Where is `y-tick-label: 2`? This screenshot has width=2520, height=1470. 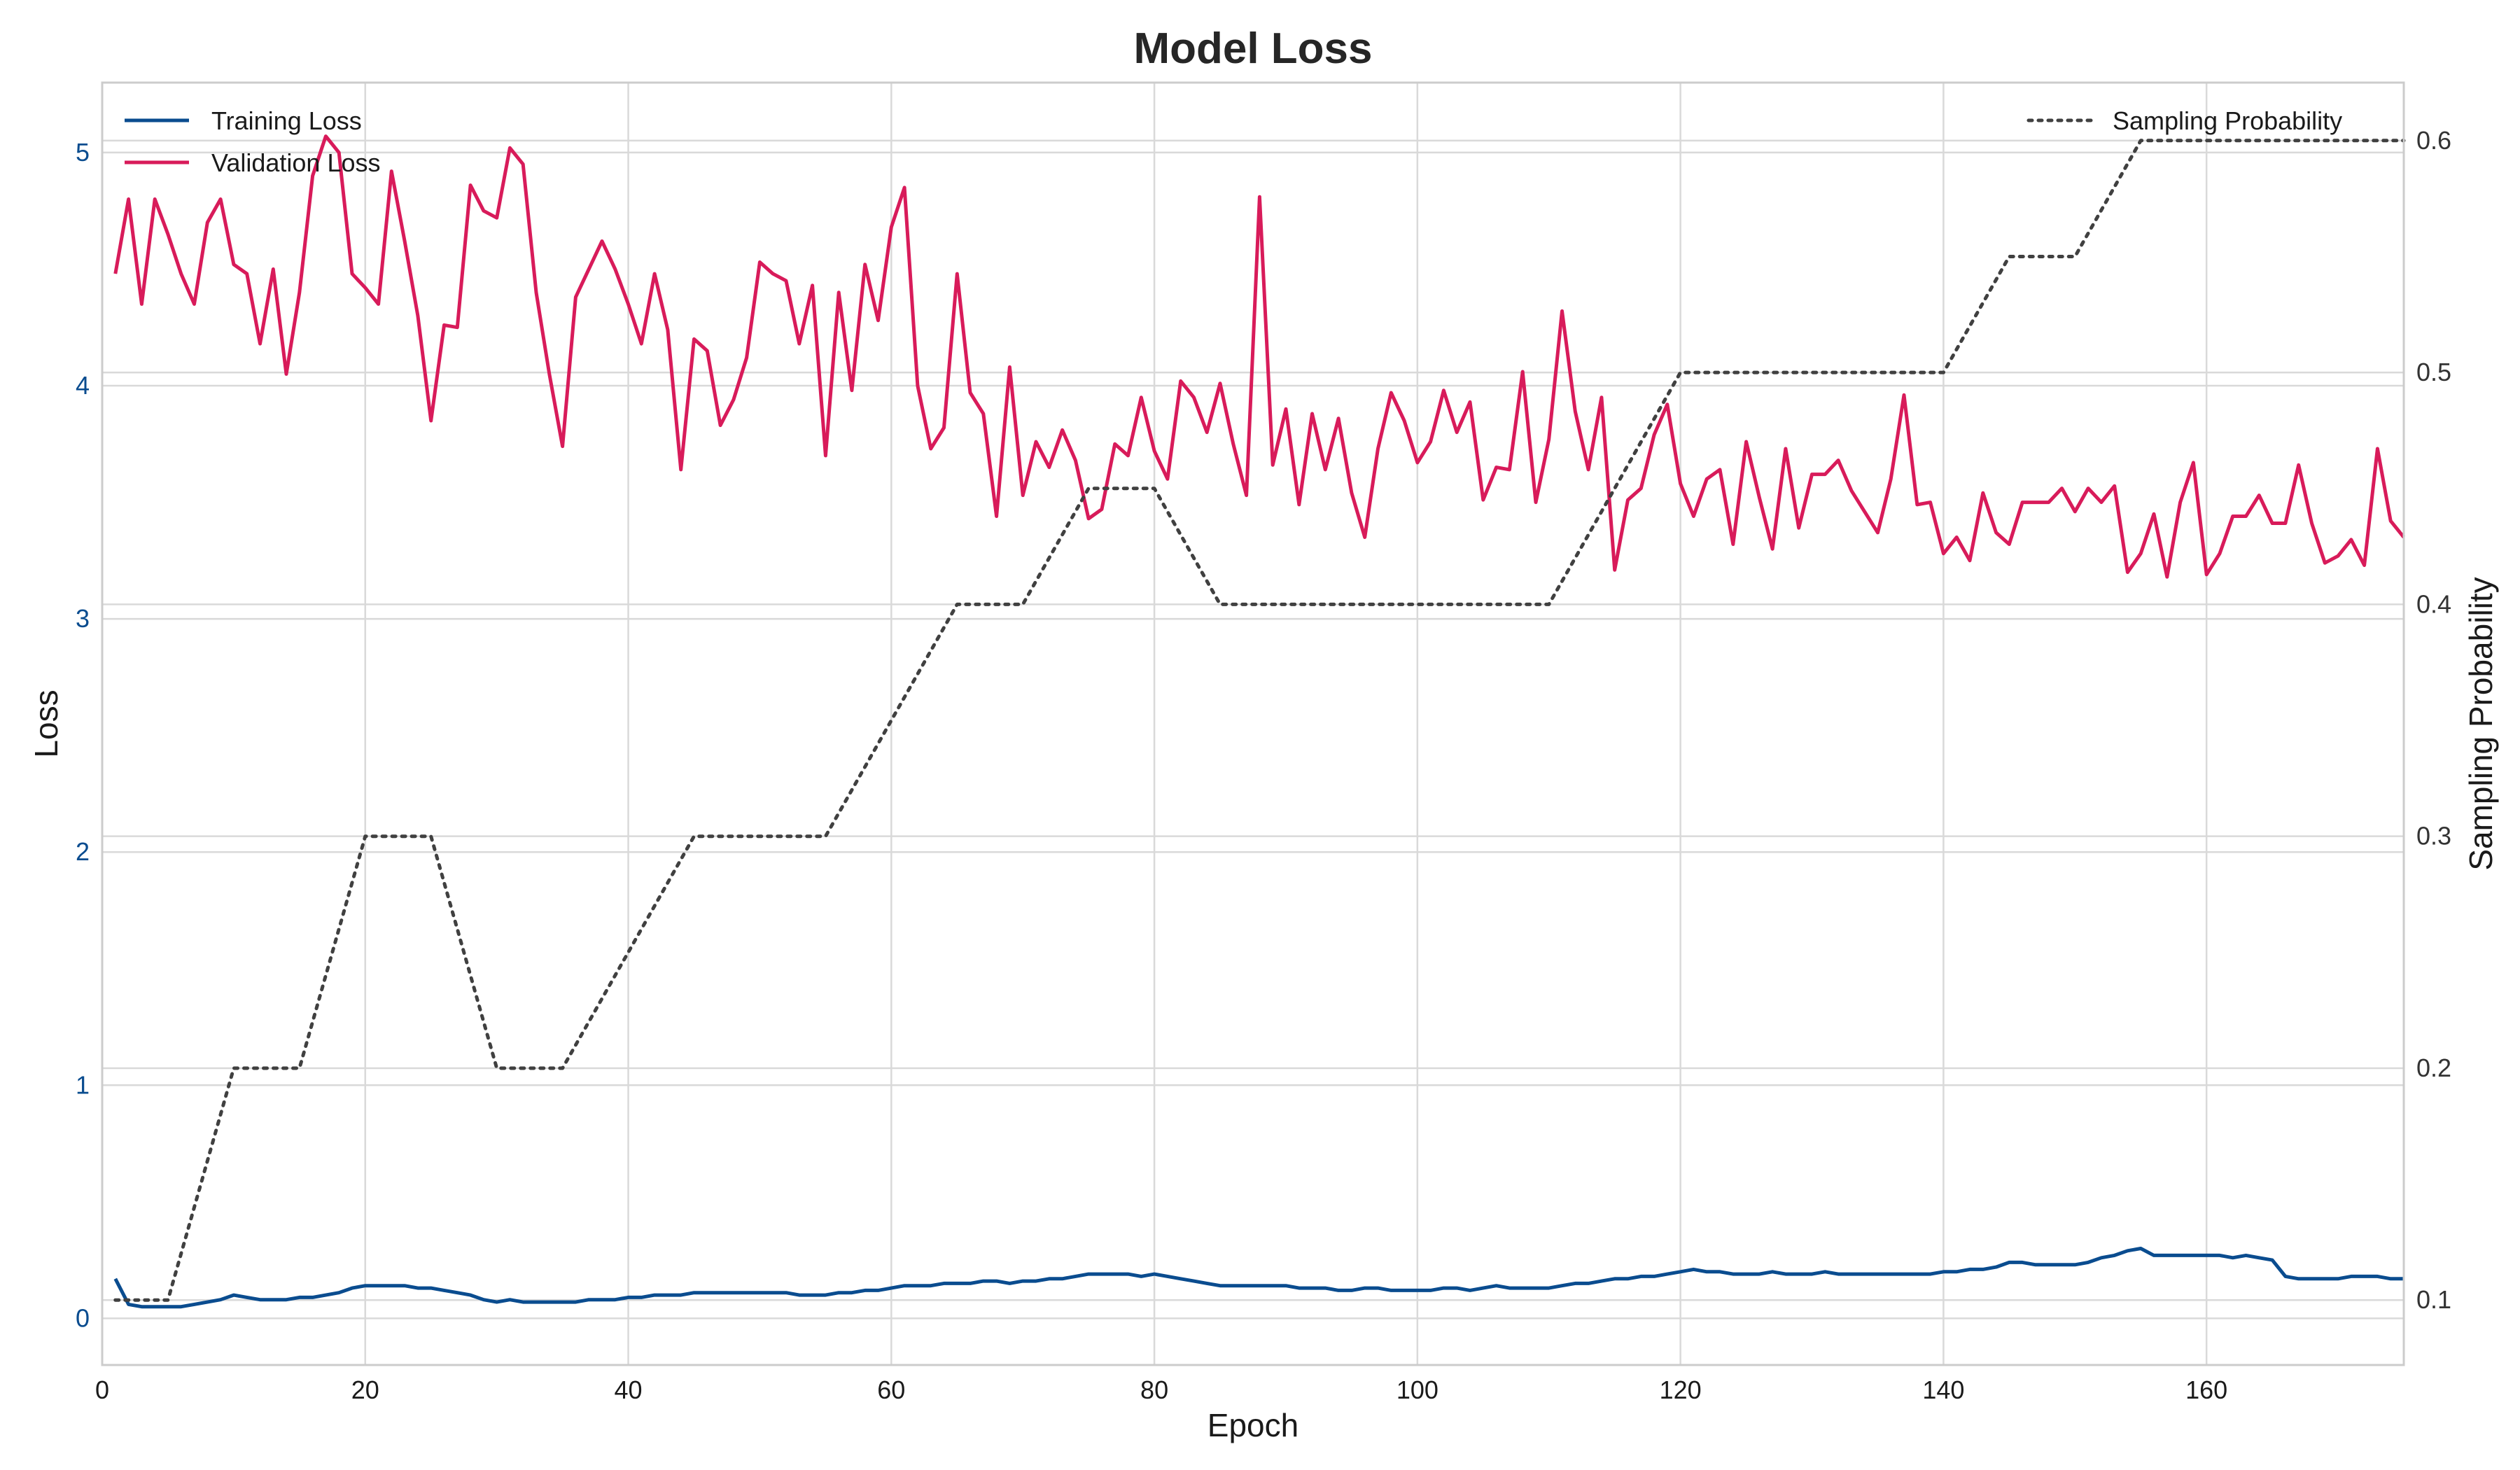 y-tick-label: 2 is located at coordinates (83, 851).